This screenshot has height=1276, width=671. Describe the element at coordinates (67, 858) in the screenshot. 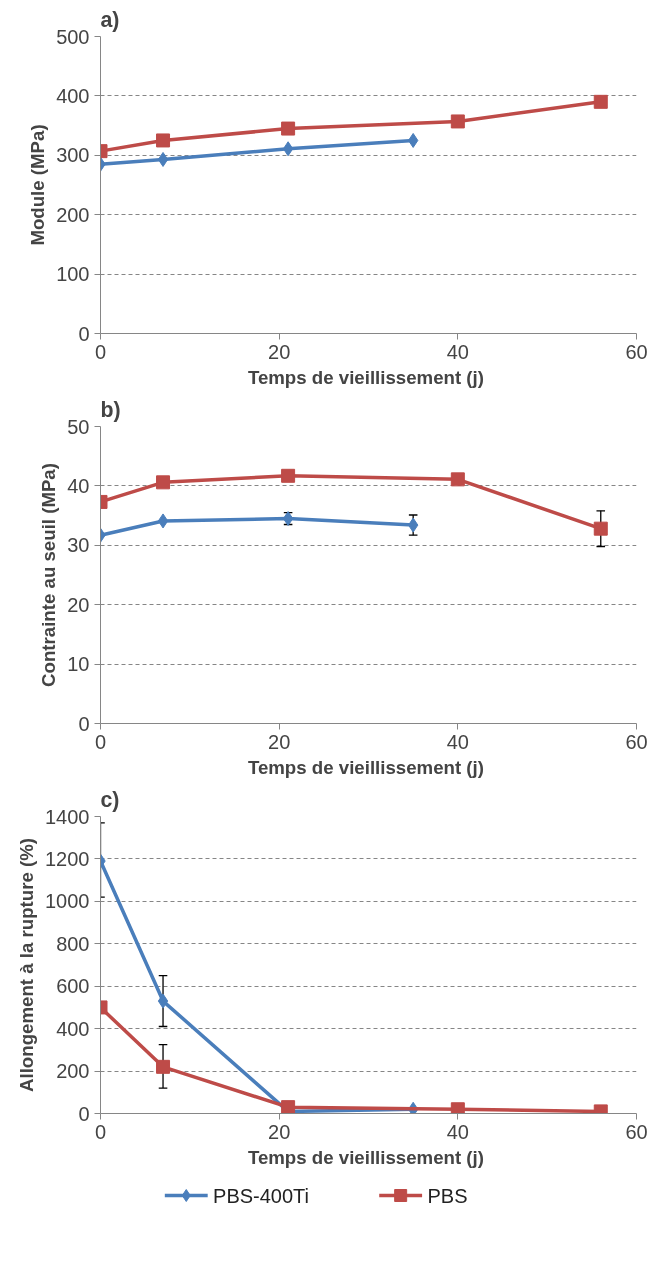

I see `y-tick-label: 1200` at that location.